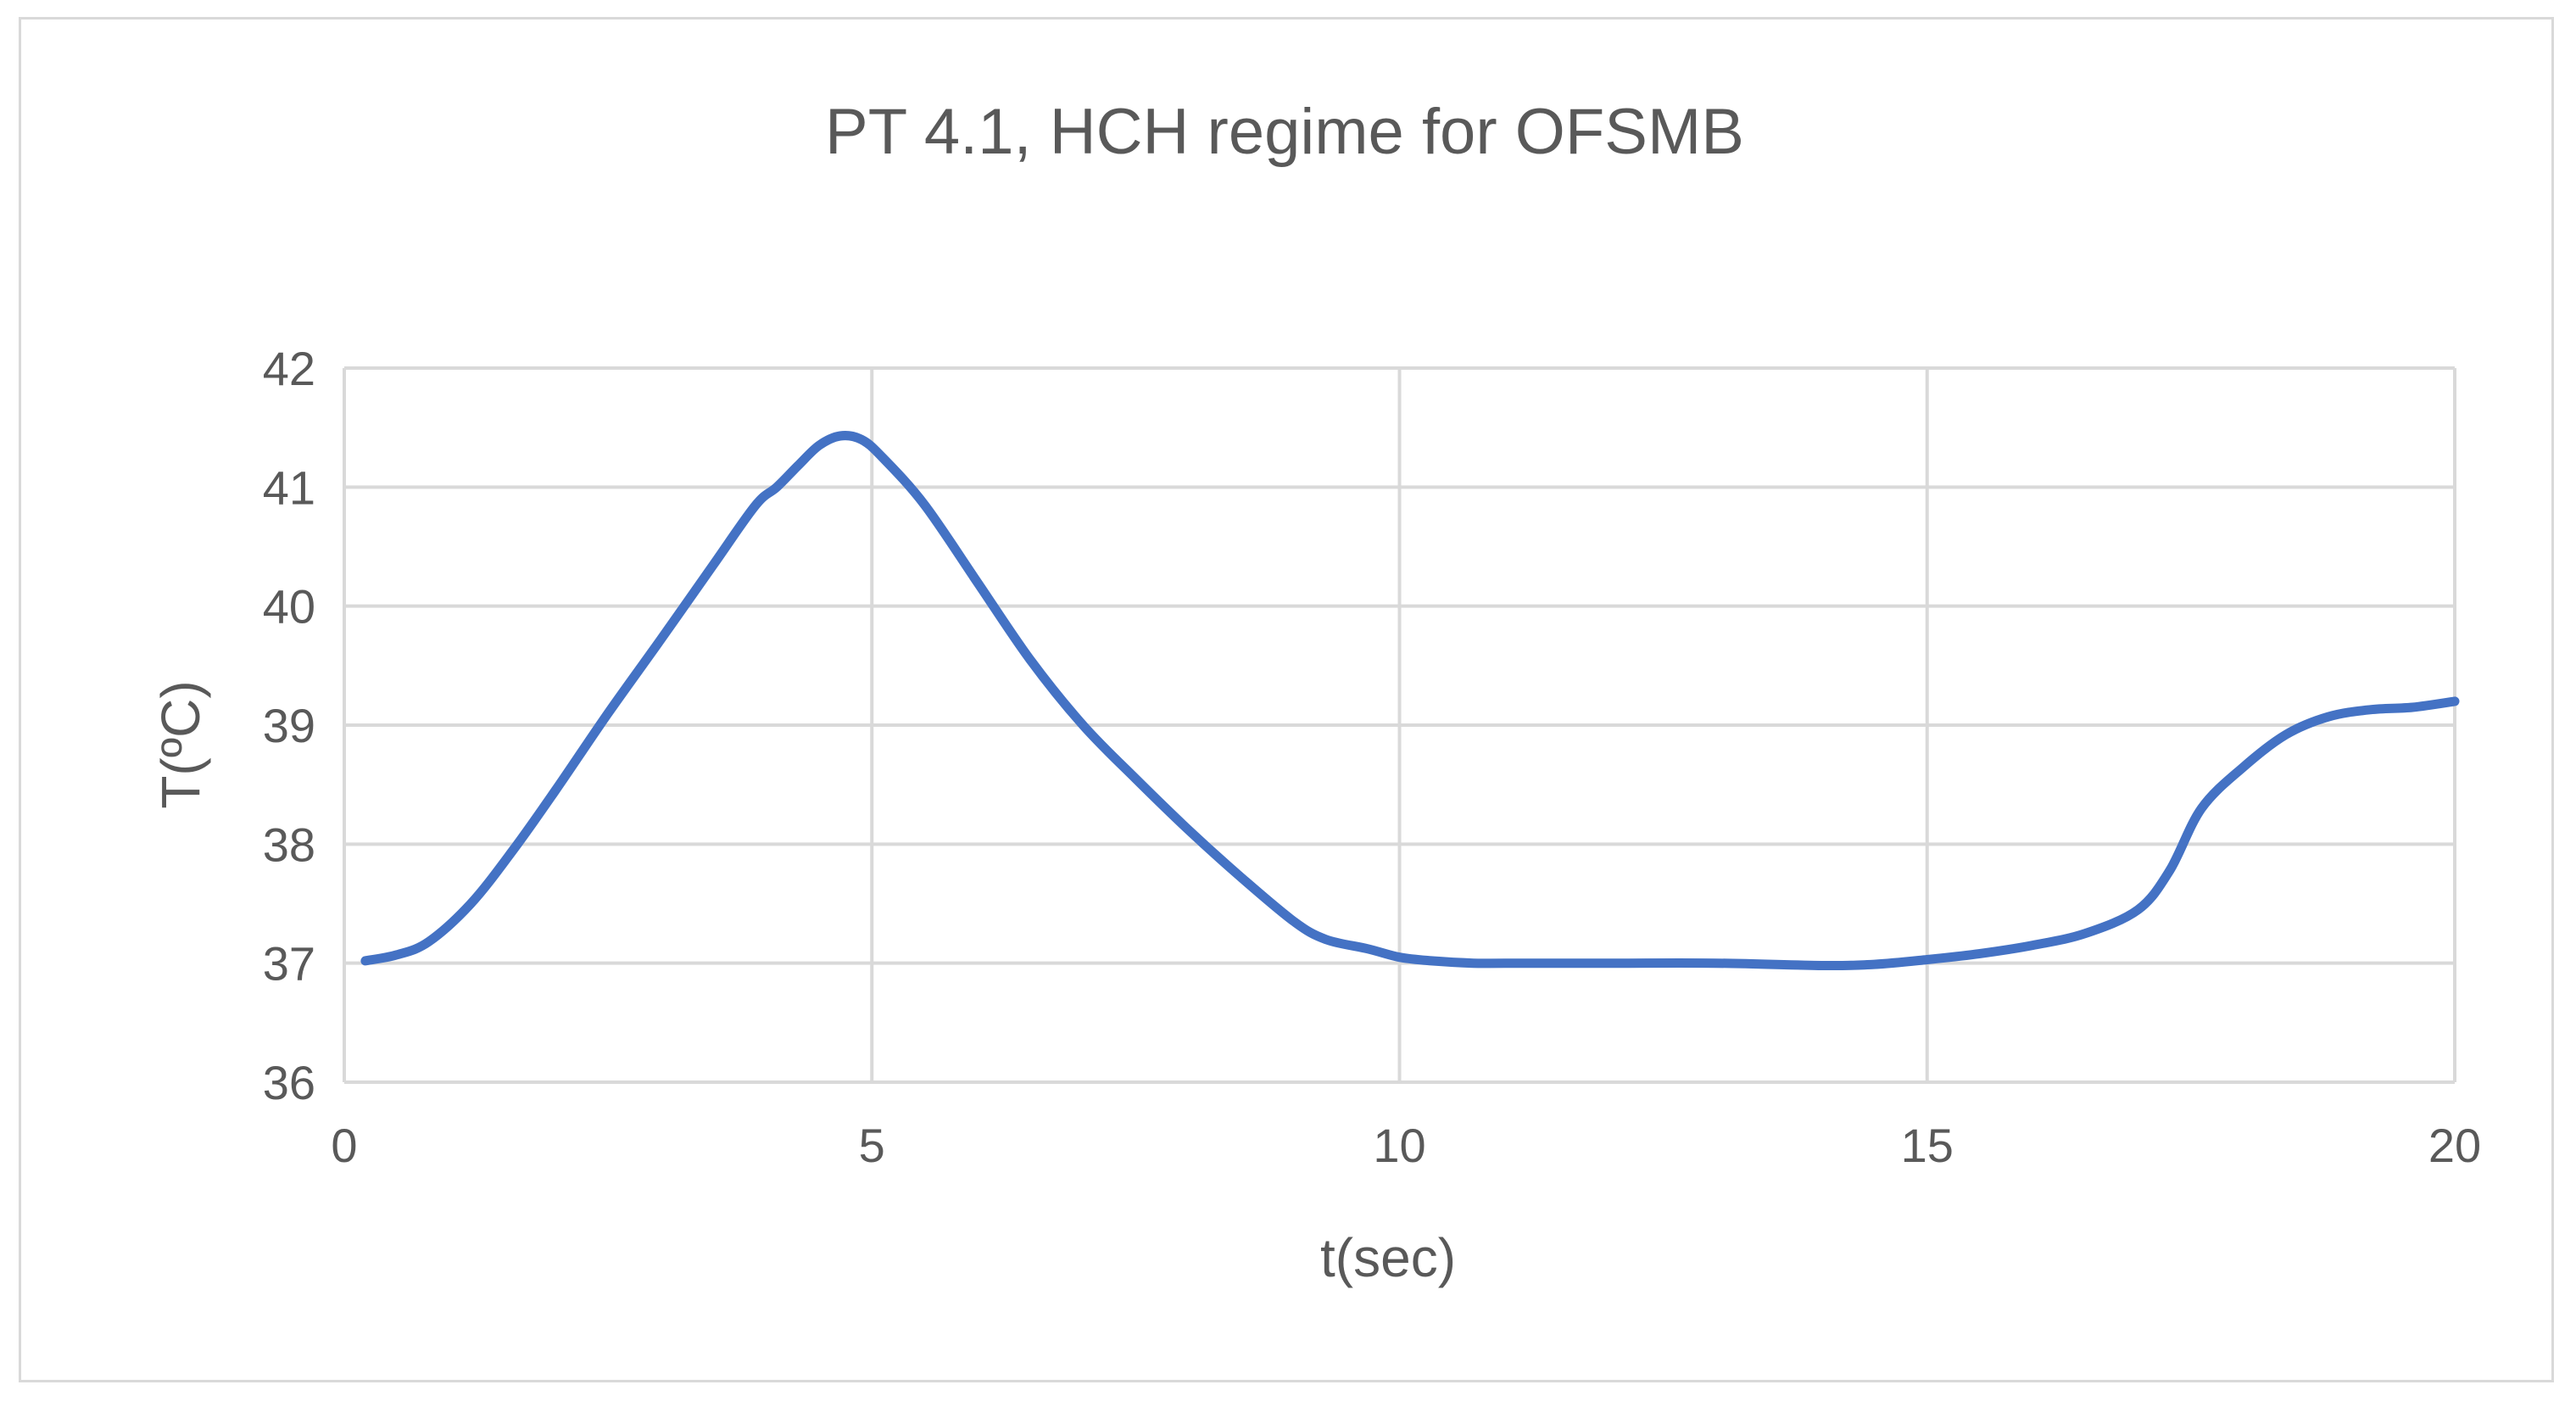  What do you see at coordinates (289, 964) in the screenshot?
I see `y-tick-label: 37` at bounding box center [289, 964].